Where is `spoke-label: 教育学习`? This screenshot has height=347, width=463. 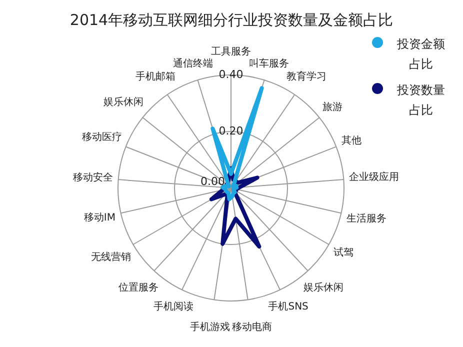
spoke-label: 教育学习 is located at coordinates (306, 76).